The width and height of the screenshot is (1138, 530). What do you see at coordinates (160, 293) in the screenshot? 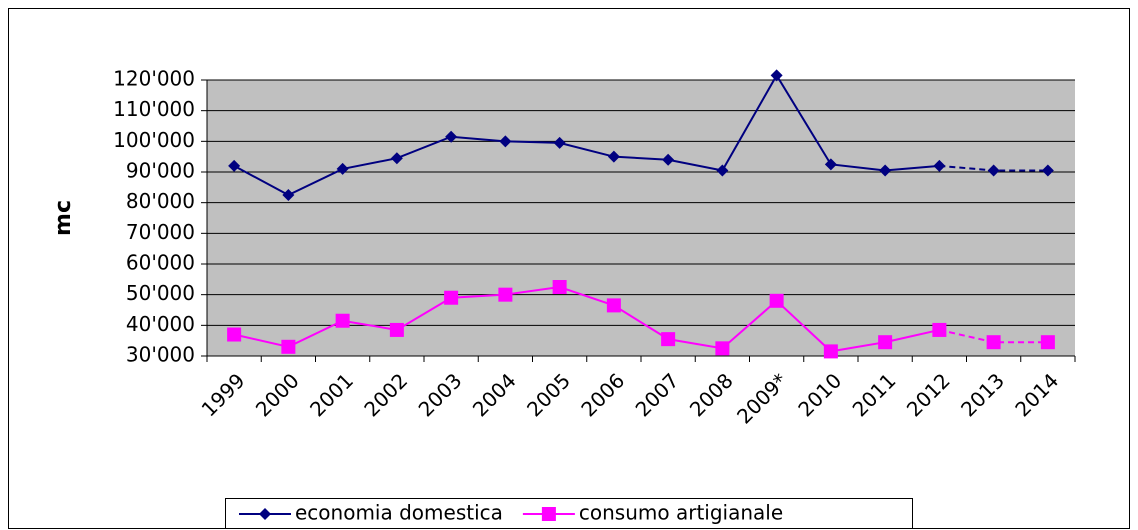
I see `y-tick-label: 50'000` at bounding box center [160, 293].